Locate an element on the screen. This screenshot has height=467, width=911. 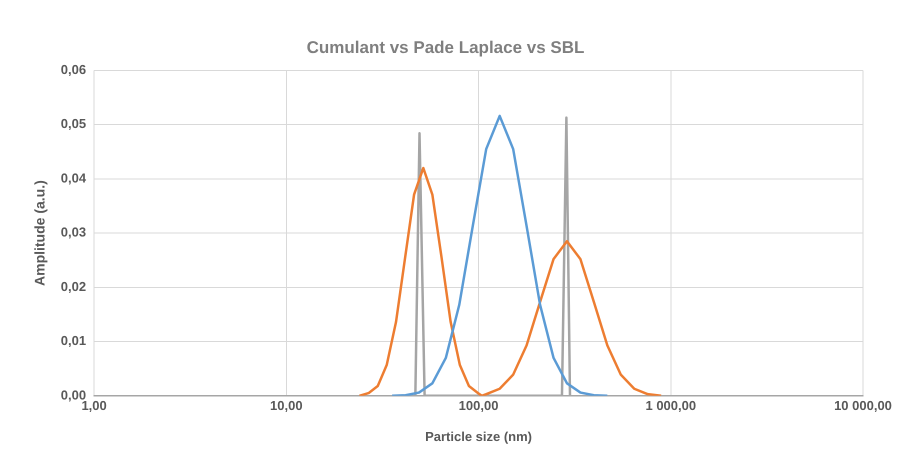
y-tick-label: 0,06 is located at coordinates (73, 69).